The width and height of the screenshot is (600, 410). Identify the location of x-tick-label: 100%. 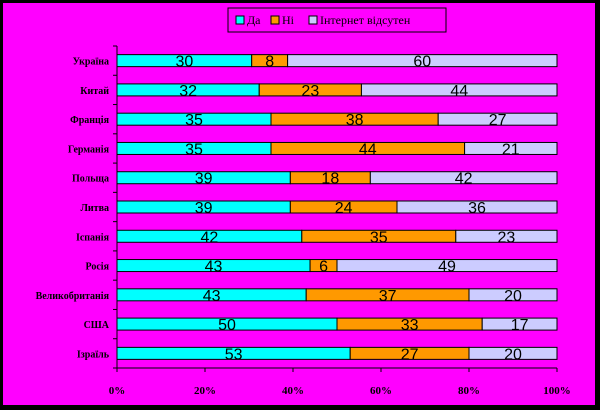
(557, 391).